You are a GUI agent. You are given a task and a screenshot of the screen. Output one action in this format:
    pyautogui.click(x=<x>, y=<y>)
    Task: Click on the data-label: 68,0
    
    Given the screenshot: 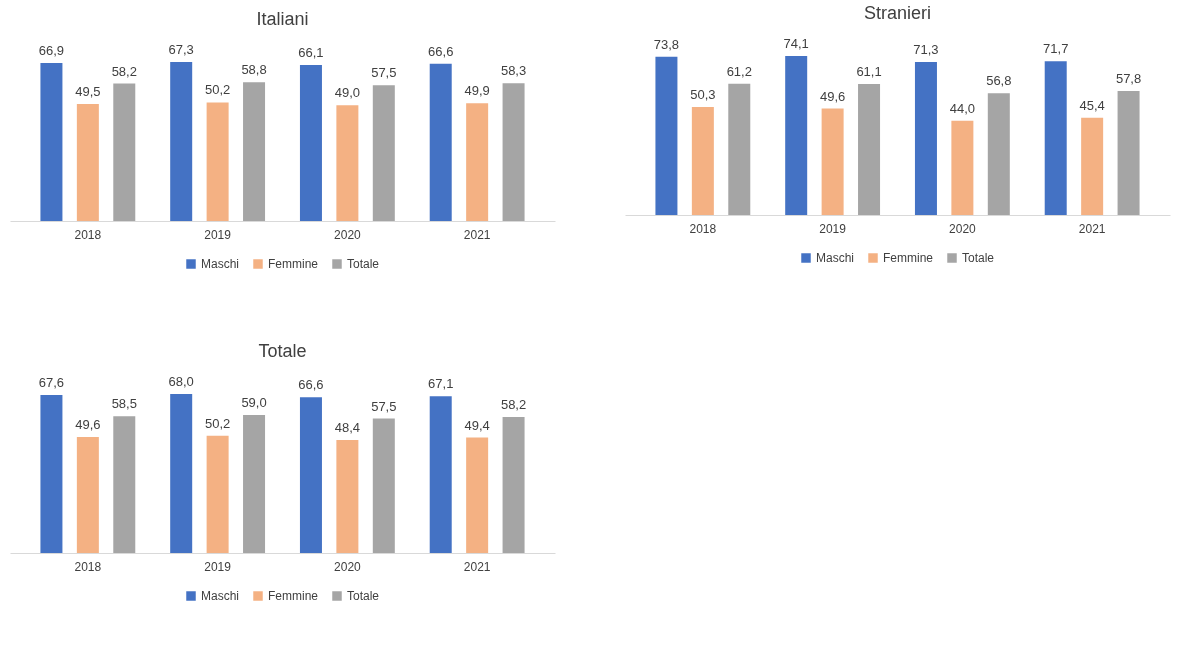 What is the action you would take?
    pyautogui.click(x=181, y=382)
    